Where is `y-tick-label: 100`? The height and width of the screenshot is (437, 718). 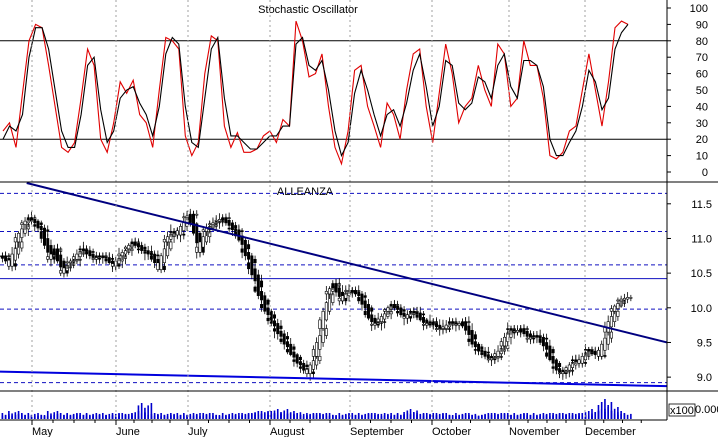 y-tick-label: 100 is located at coordinates (699, 9).